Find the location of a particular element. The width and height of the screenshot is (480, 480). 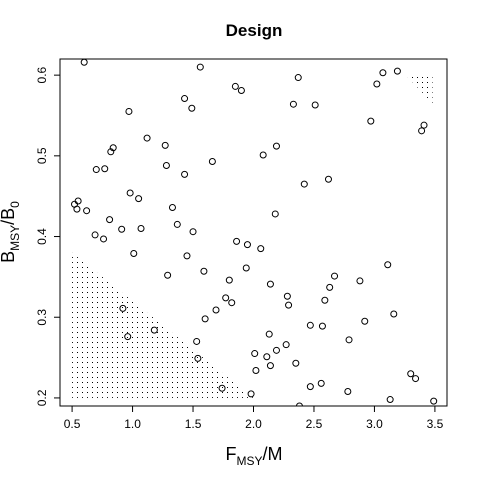

x-tick-label: 0.5 is located at coordinates (72, 424).